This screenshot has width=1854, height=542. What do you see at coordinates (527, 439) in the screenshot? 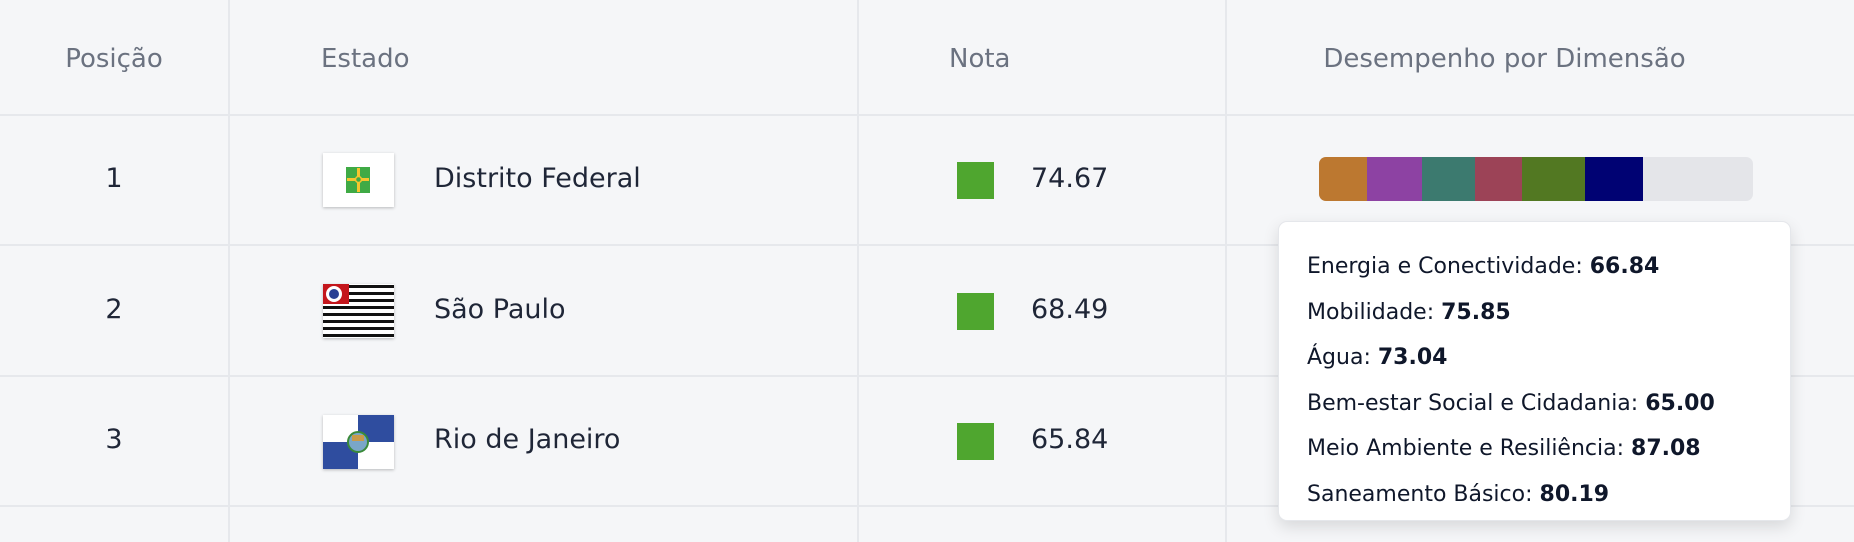
I see `state-name: Rio de Janeiro` at bounding box center [527, 439].